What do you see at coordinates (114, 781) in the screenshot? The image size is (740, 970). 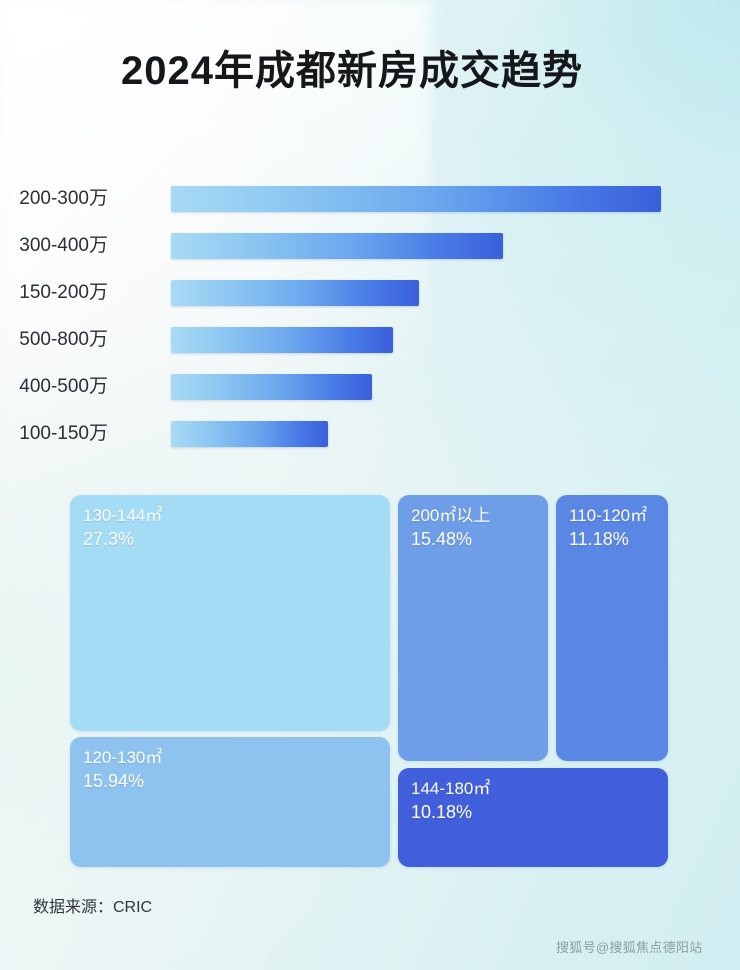 I see `treemap-cell-value: 15.94%` at bounding box center [114, 781].